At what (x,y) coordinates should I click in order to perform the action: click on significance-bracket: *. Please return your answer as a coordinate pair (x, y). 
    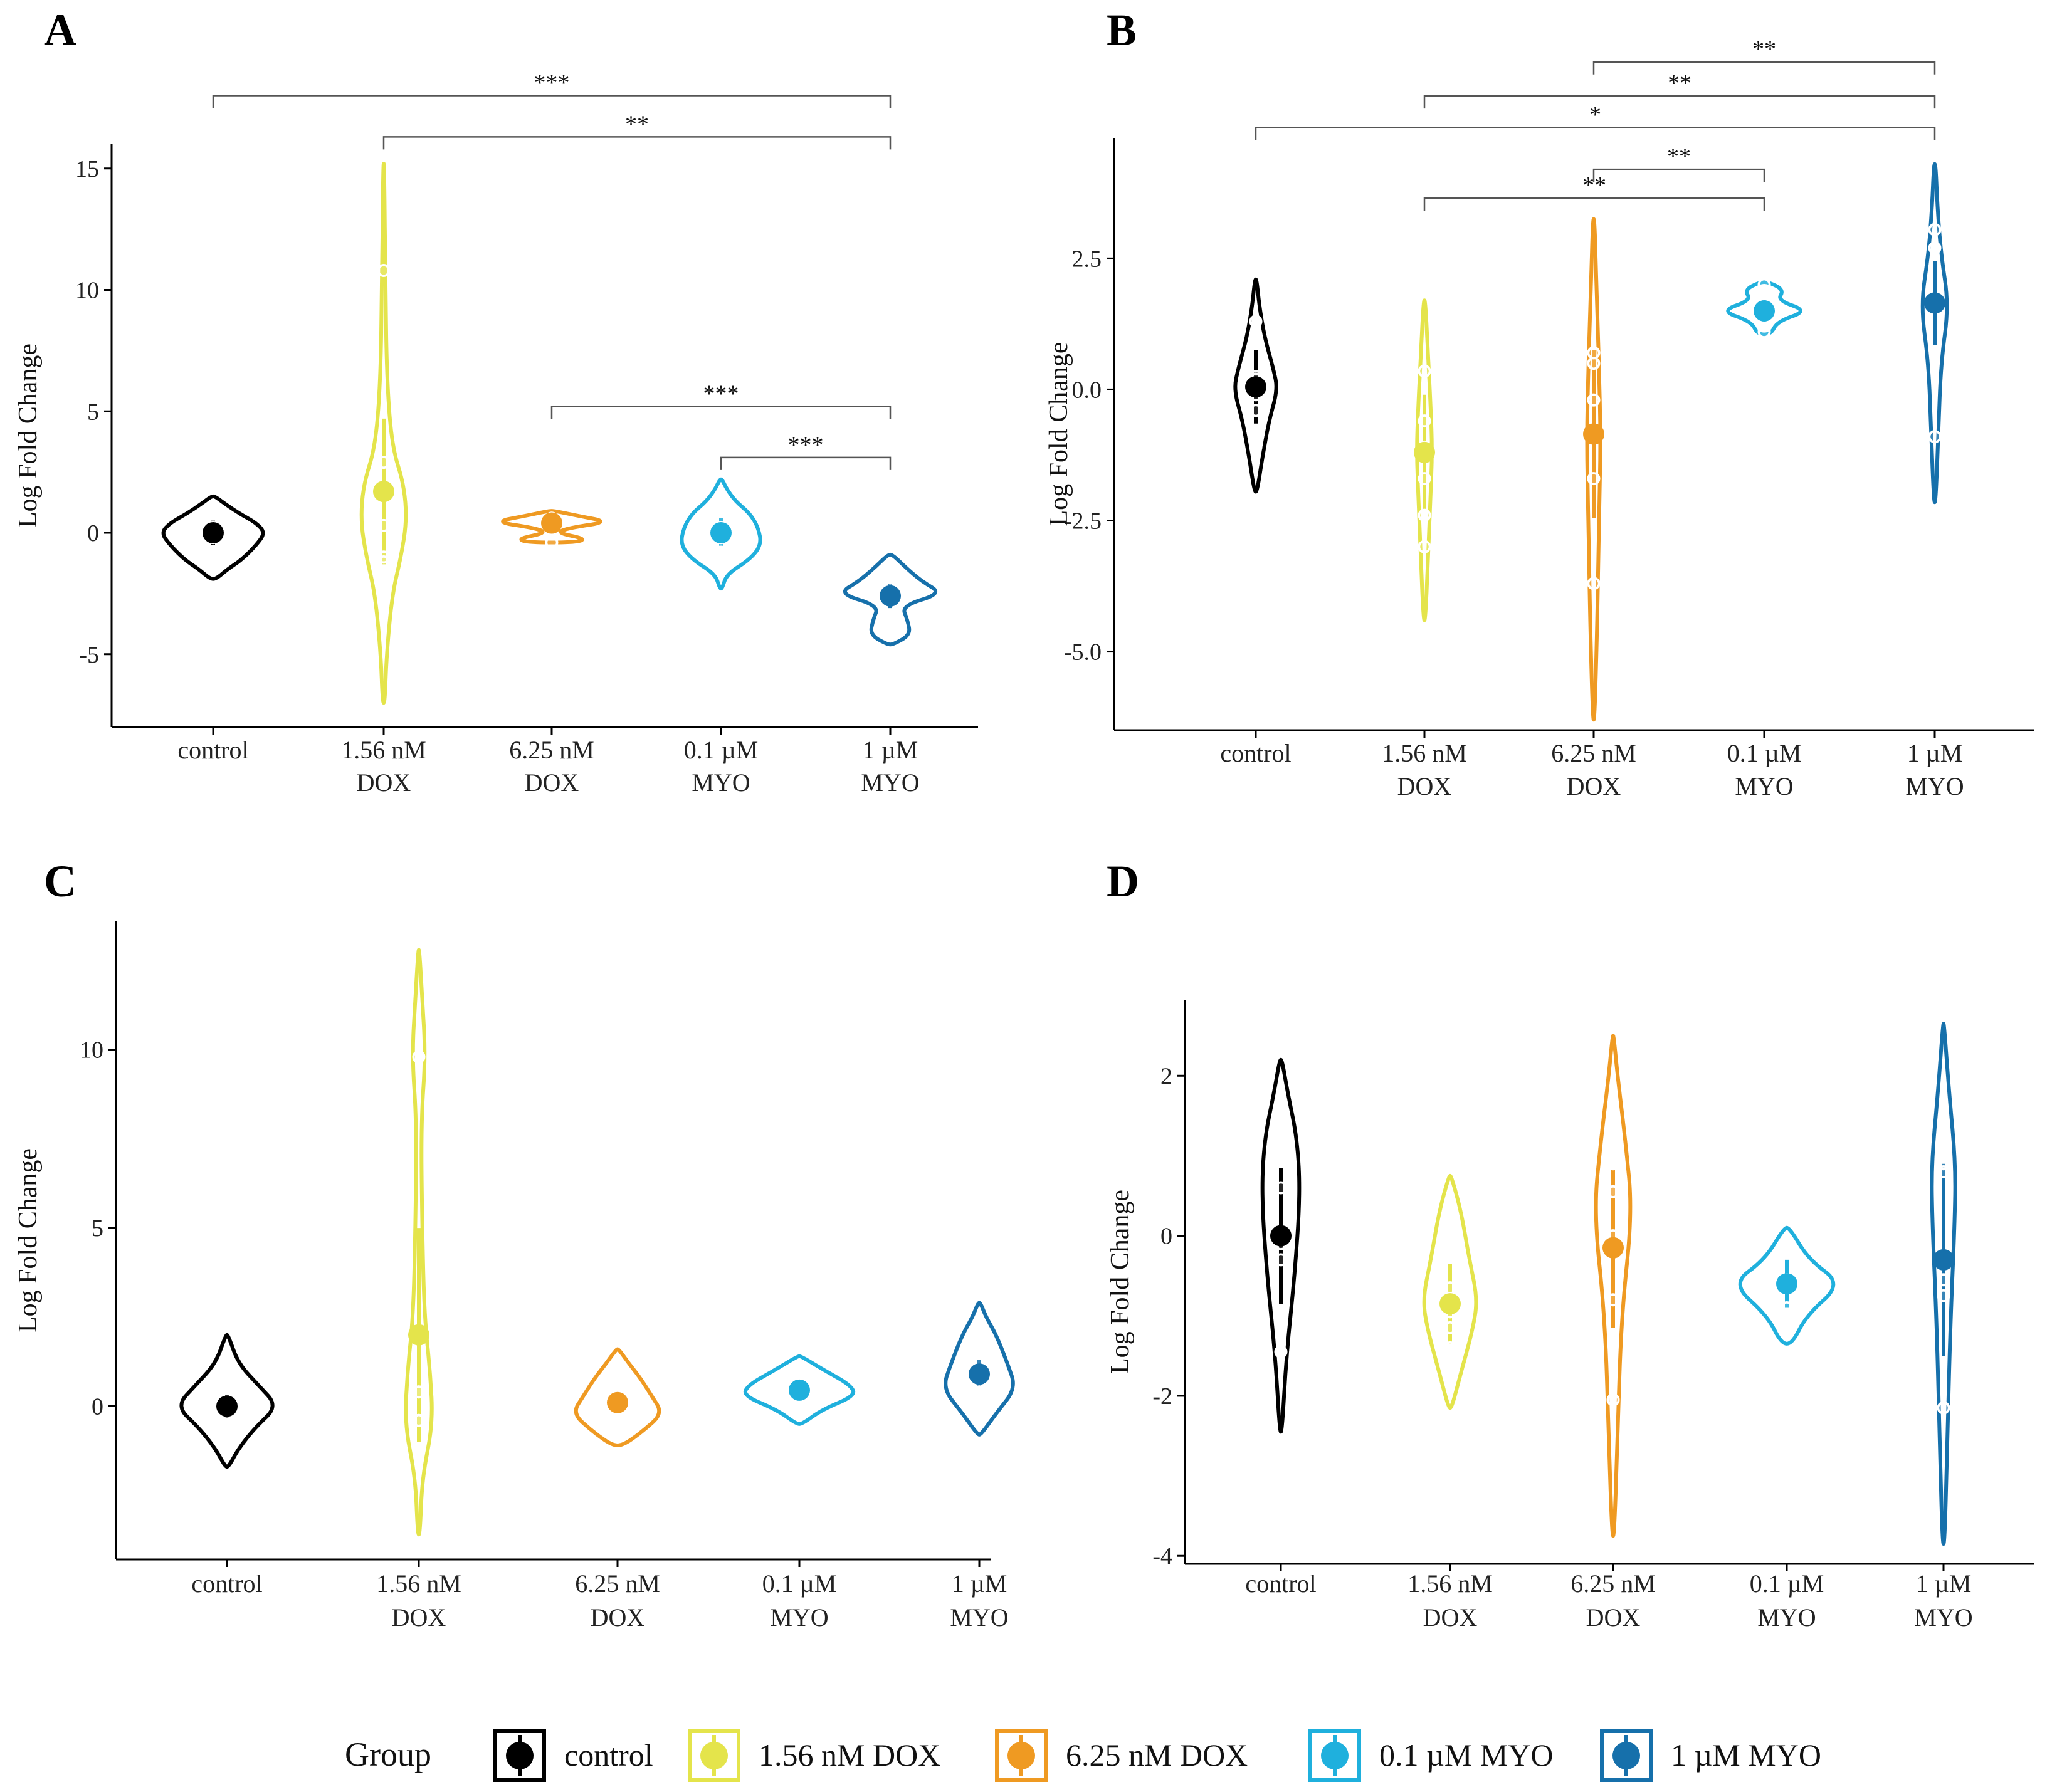
    Looking at the image, I should click on (1595, 121).